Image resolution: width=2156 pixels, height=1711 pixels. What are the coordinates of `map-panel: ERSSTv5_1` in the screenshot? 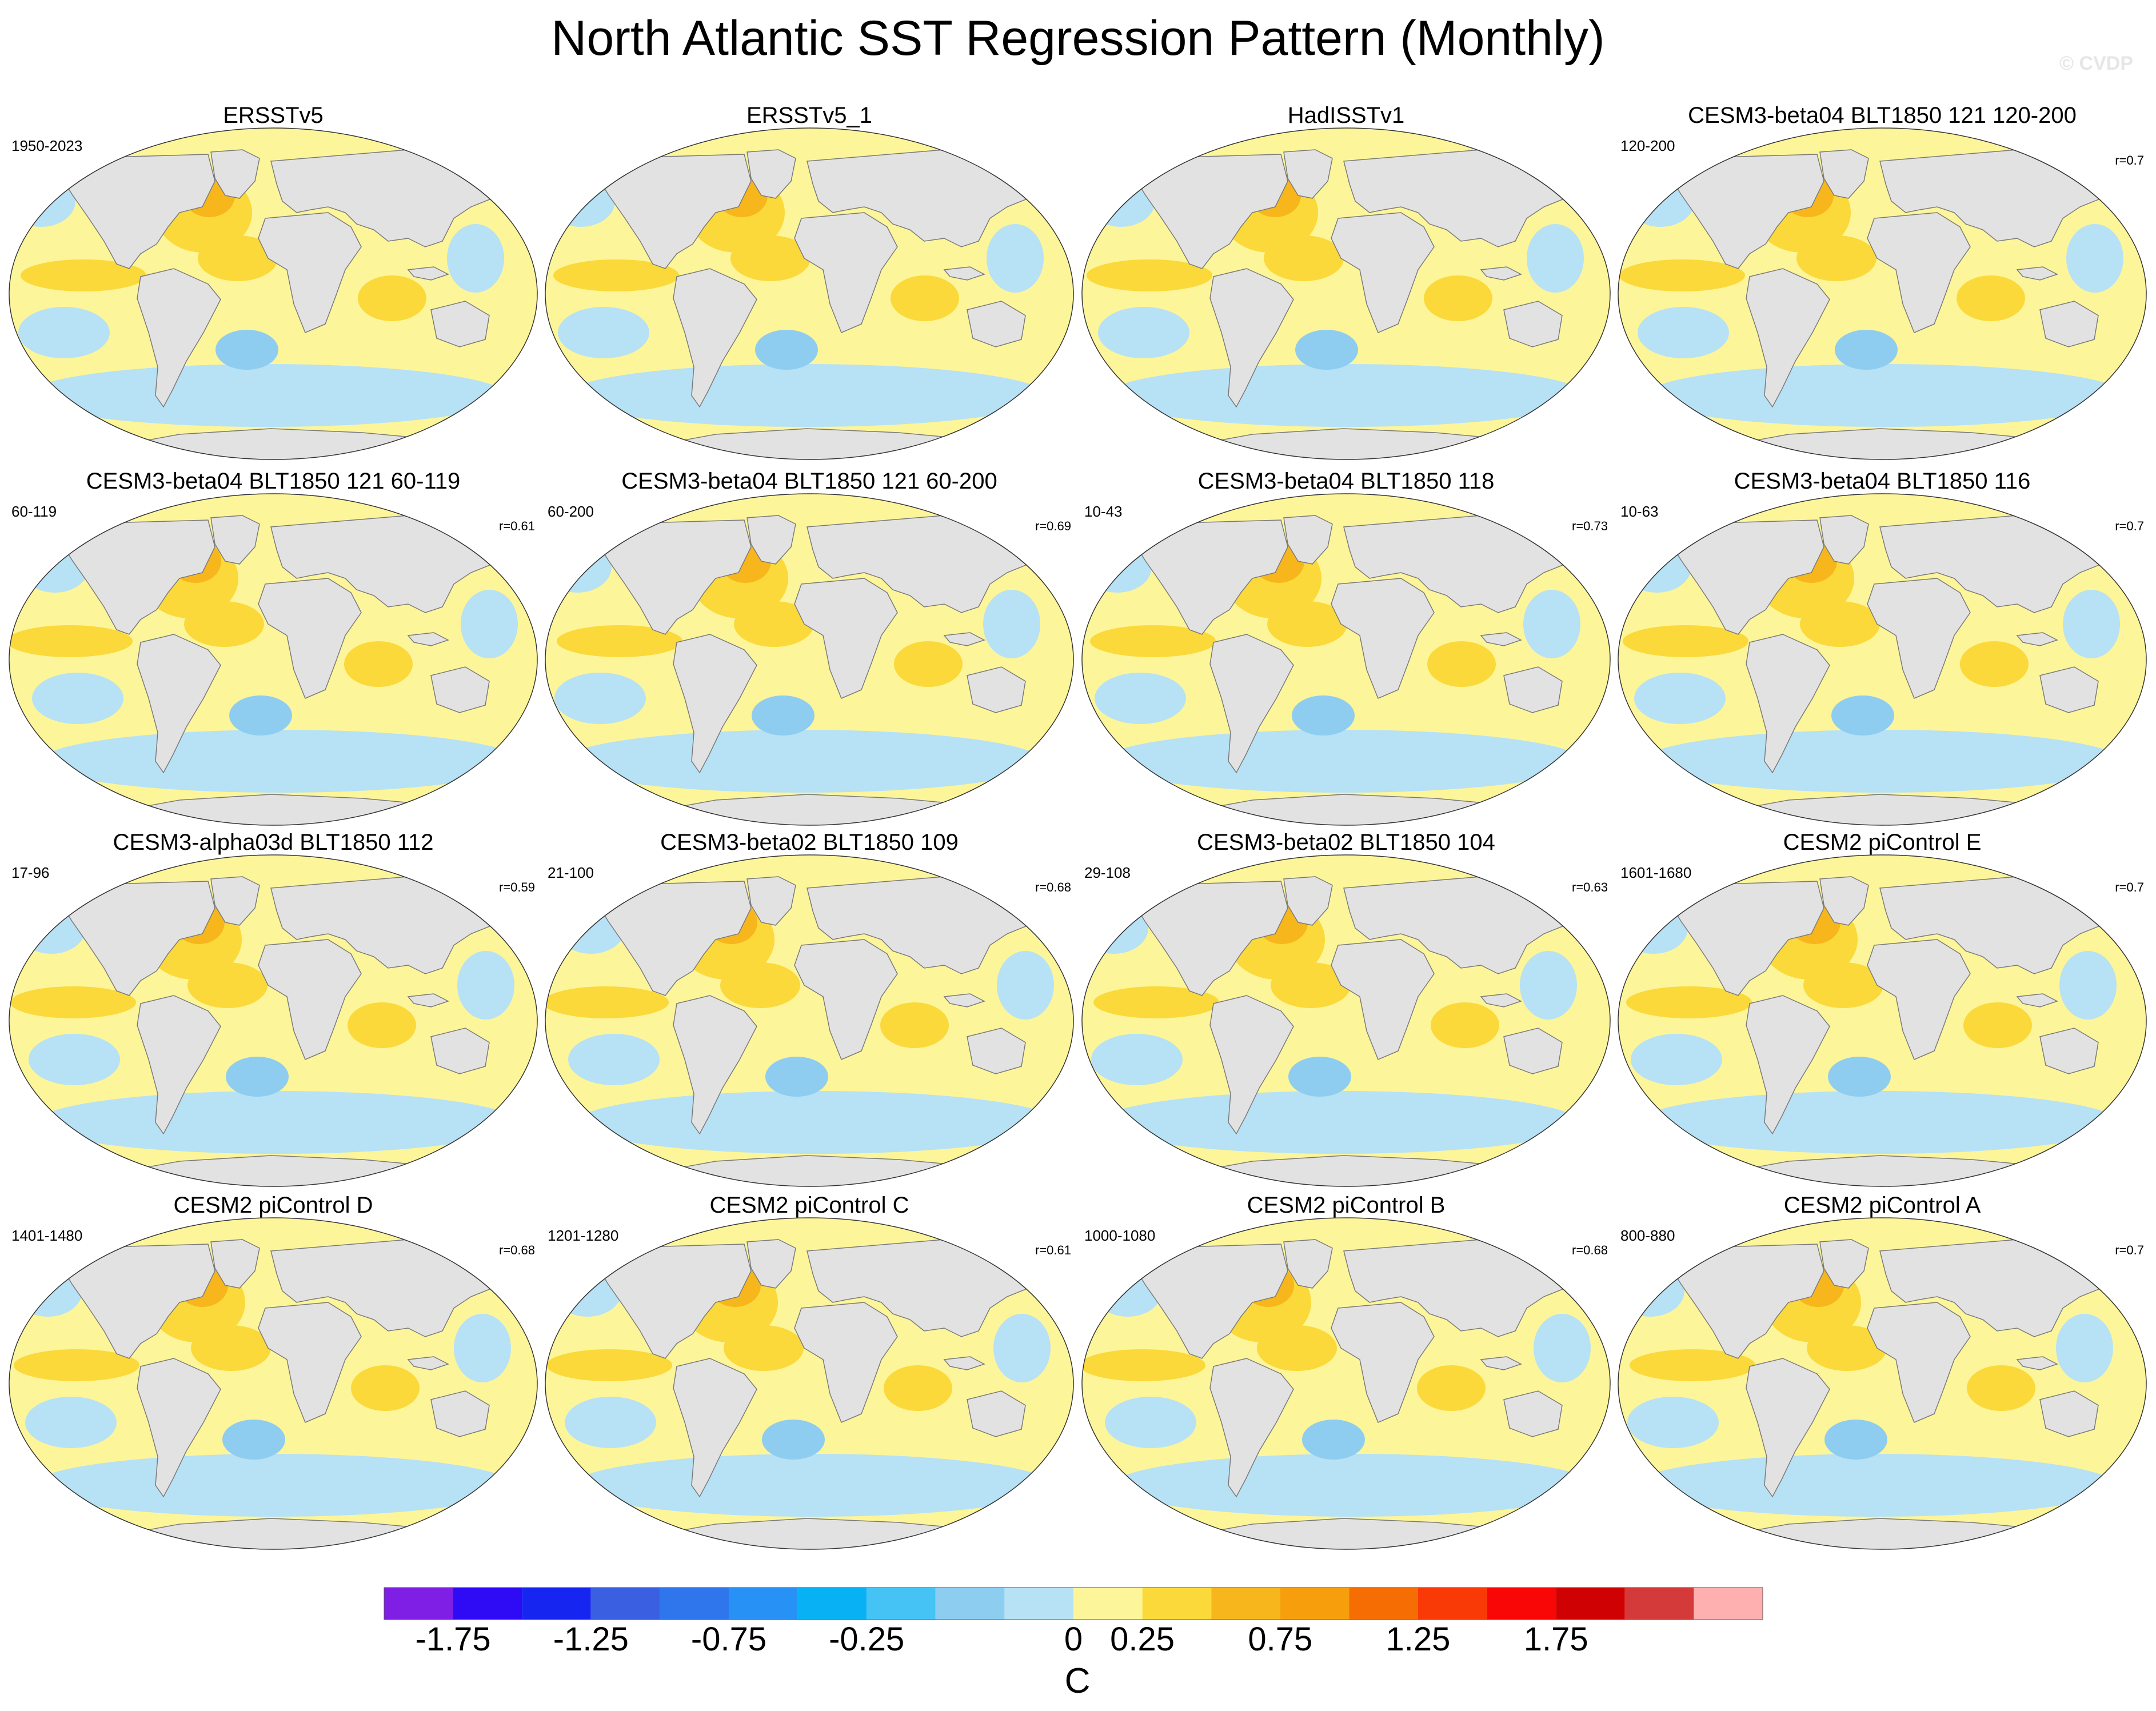 It's located at (809, 284).